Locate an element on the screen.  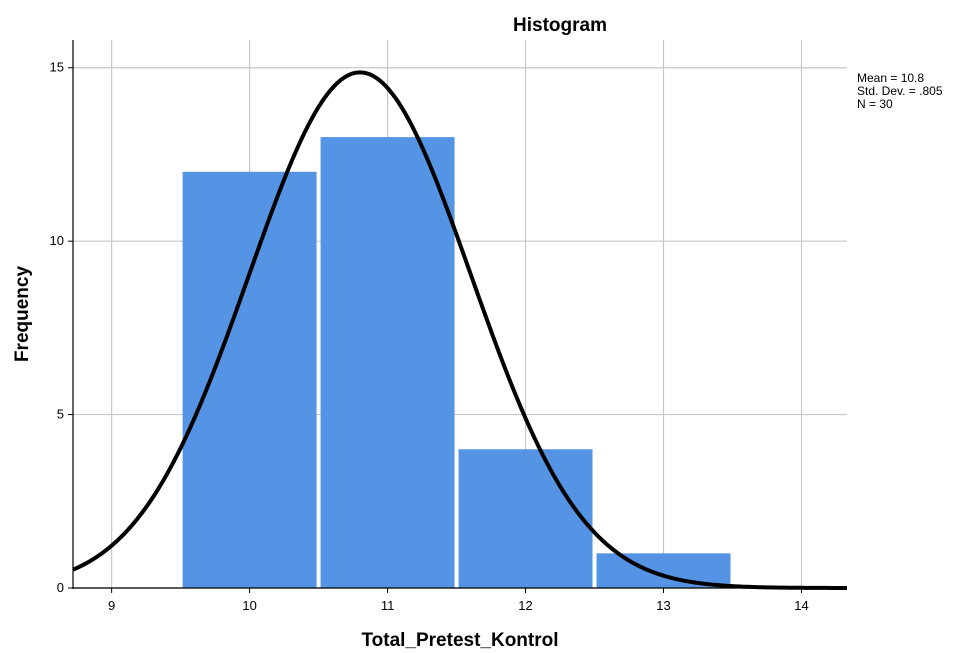
x-axis-title: Total_Pretest_Kontrol is located at coordinates (459, 640).